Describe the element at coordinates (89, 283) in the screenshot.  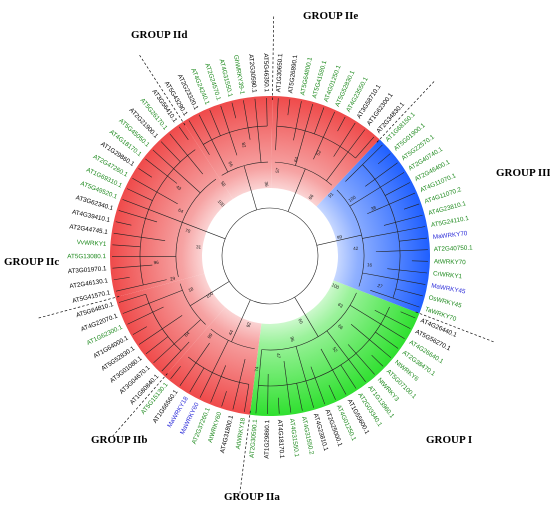
I see `leaf-label: AT2G46130.1` at that location.